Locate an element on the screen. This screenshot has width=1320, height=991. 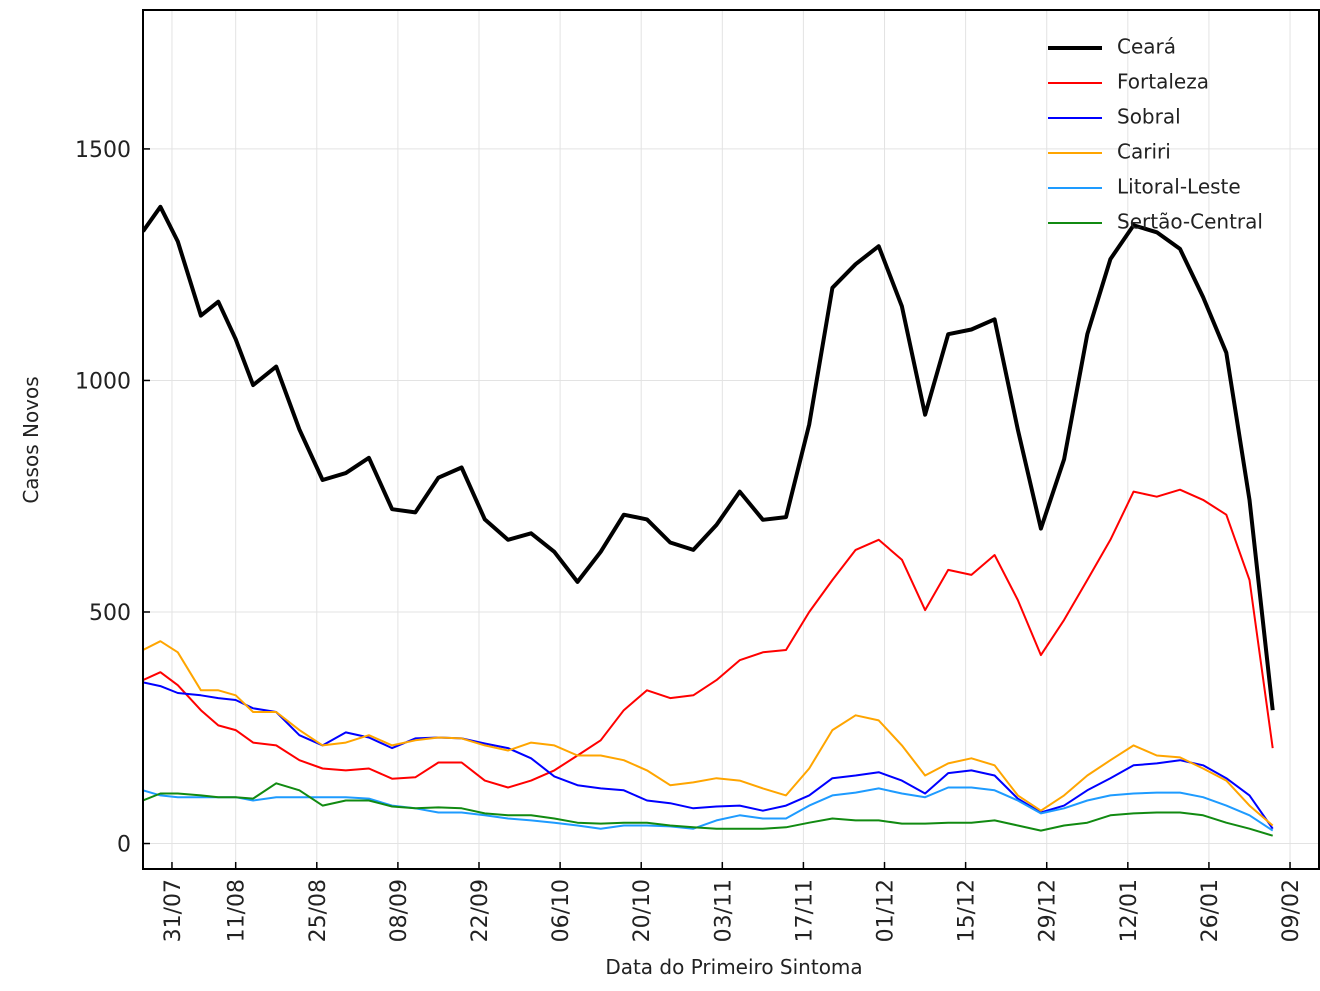
x-tick-label: 01/12 is located at coordinates (886, 910).